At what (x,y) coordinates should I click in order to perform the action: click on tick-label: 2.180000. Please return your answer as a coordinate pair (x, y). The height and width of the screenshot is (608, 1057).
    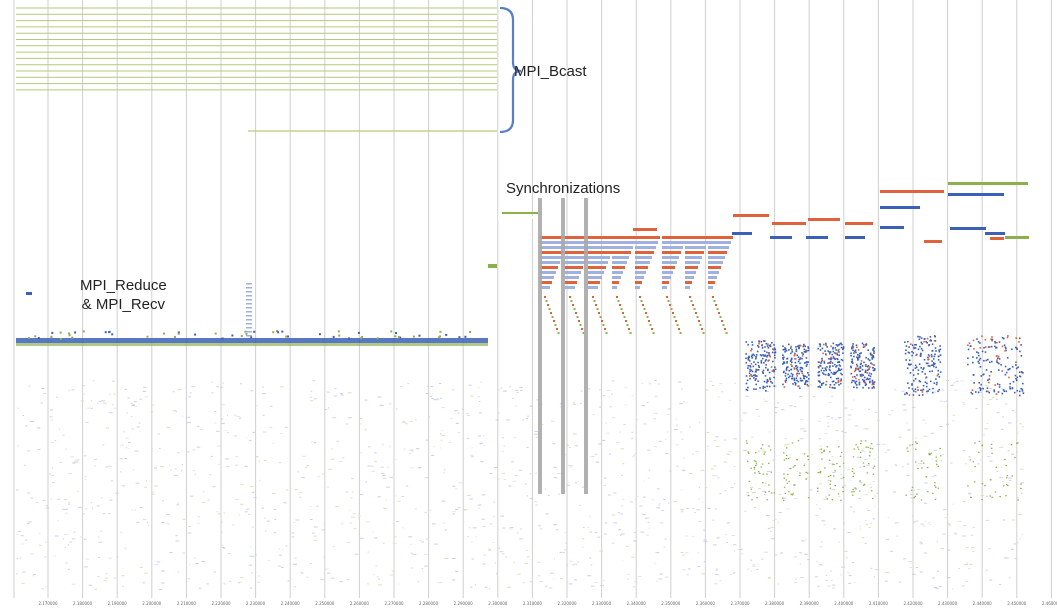
    Looking at the image, I should click on (83, 603).